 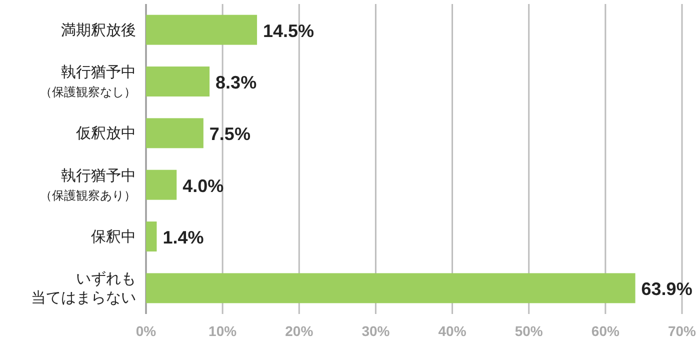 What do you see at coordinates (113, 237) in the screenshot?
I see `y-tick-label: 保釈中` at bounding box center [113, 237].